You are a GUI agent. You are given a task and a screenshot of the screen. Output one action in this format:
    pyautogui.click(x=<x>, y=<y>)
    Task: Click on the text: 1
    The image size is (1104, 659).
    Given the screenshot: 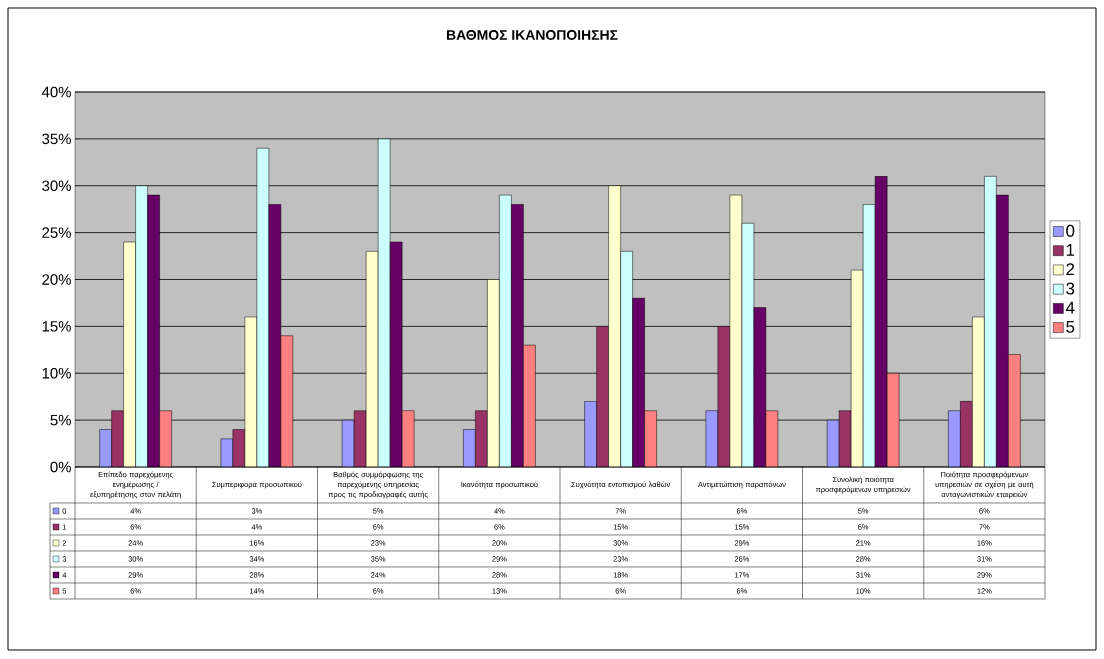 What is the action you would take?
    pyautogui.click(x=1070, y=250)
    